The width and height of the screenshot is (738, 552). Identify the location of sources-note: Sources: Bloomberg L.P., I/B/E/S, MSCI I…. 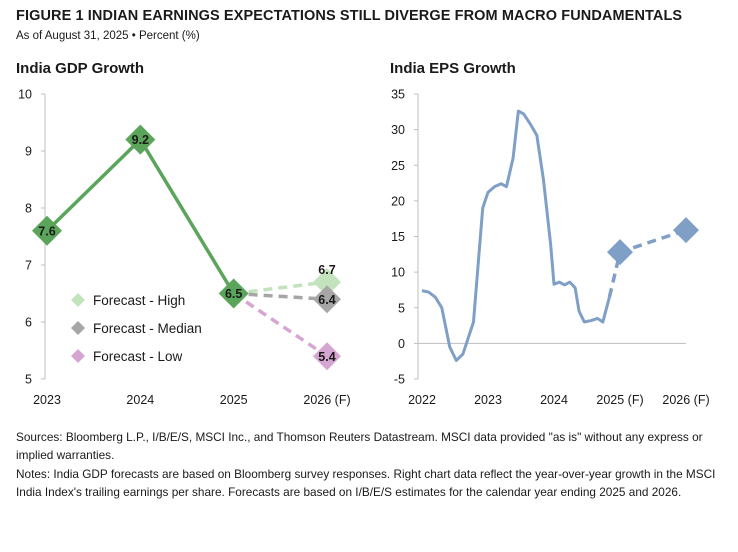
(359, 446).